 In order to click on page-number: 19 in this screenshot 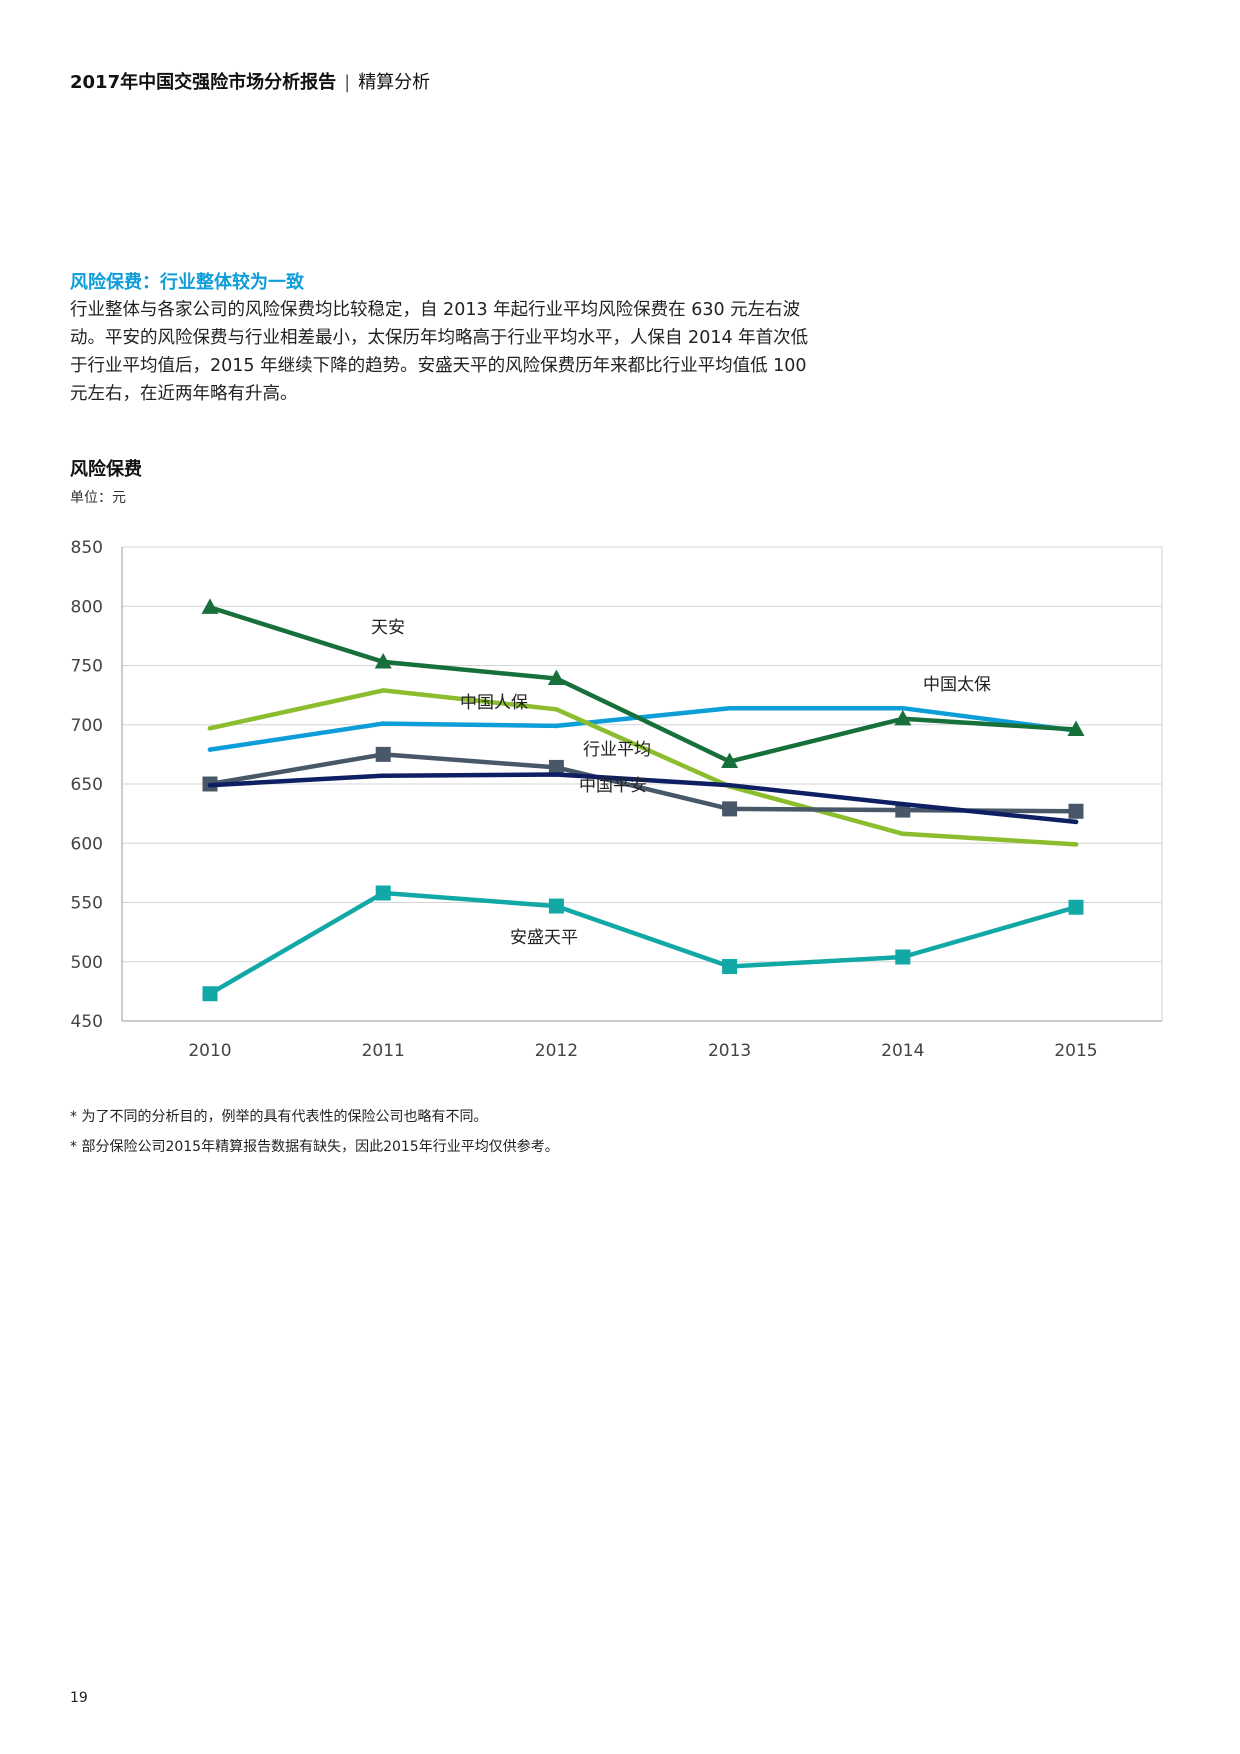, I will do `click(79, 1698)`.